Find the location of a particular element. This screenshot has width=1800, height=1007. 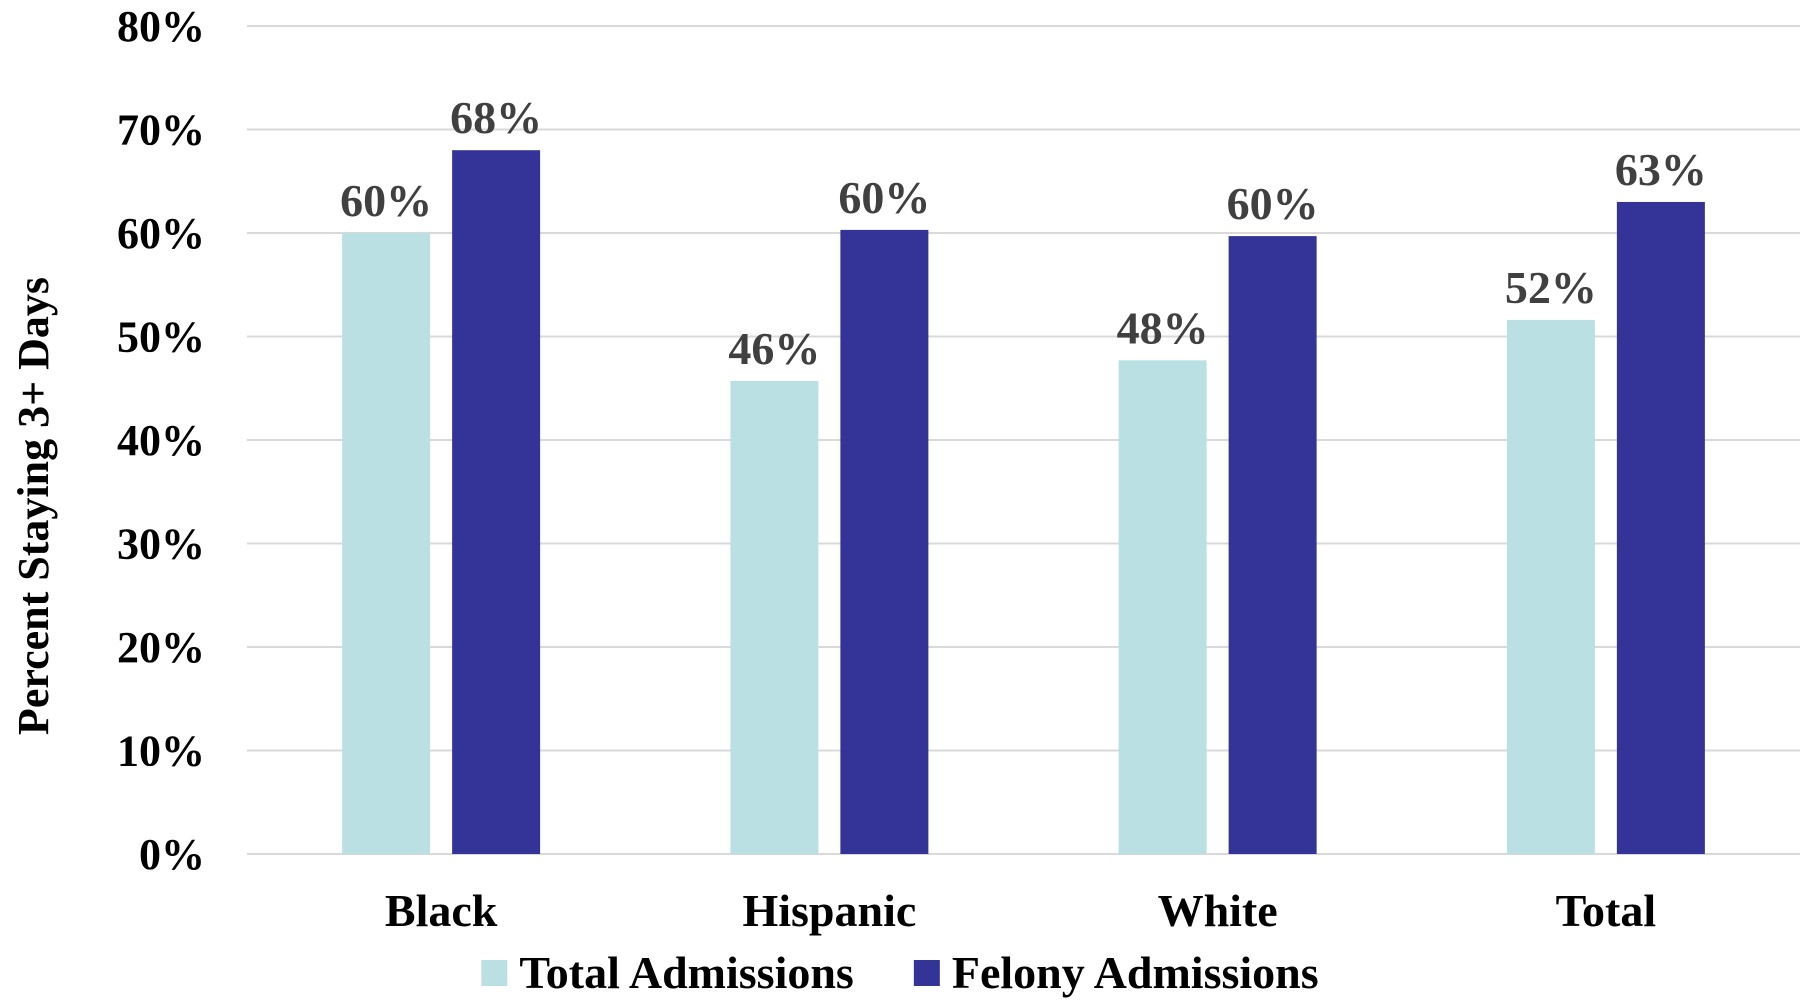

y-tick-label: 50% is located at coordinates (161, 337).